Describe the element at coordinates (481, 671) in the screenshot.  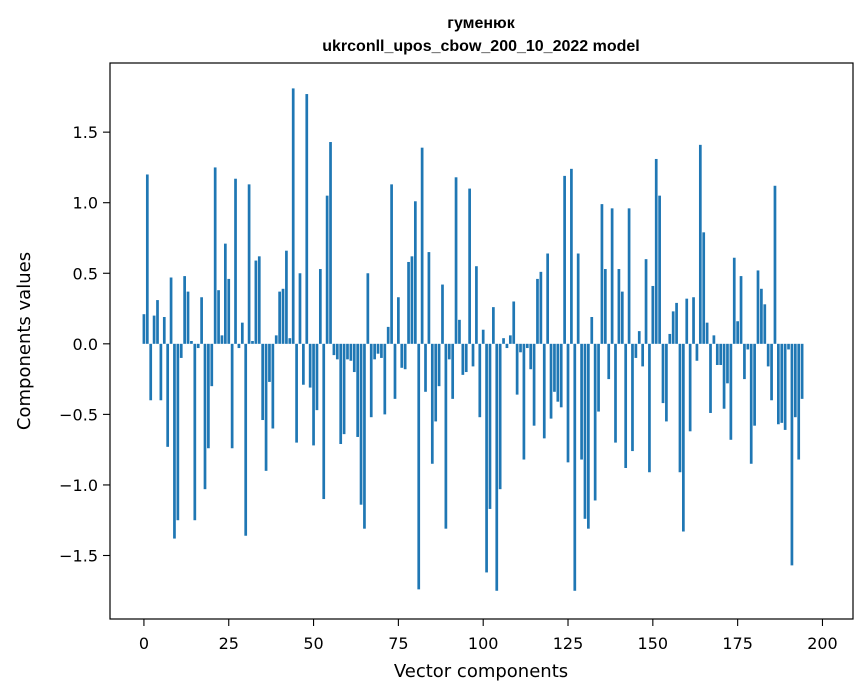
I see `x-axis-label: Vector components` at that location.